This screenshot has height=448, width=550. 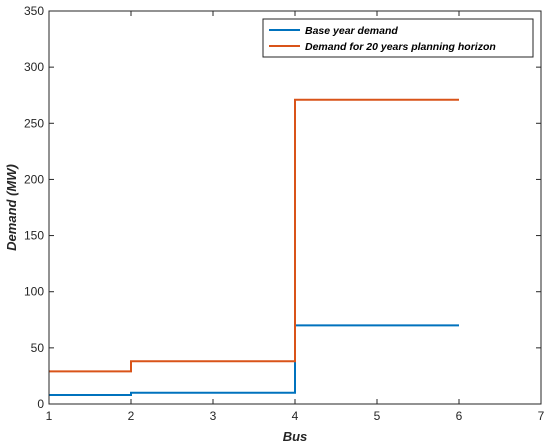 What do you see at coordinates (34, 67) in the screenshot?
I see `y-tick-label: 300` at bounding box center [34, 67].